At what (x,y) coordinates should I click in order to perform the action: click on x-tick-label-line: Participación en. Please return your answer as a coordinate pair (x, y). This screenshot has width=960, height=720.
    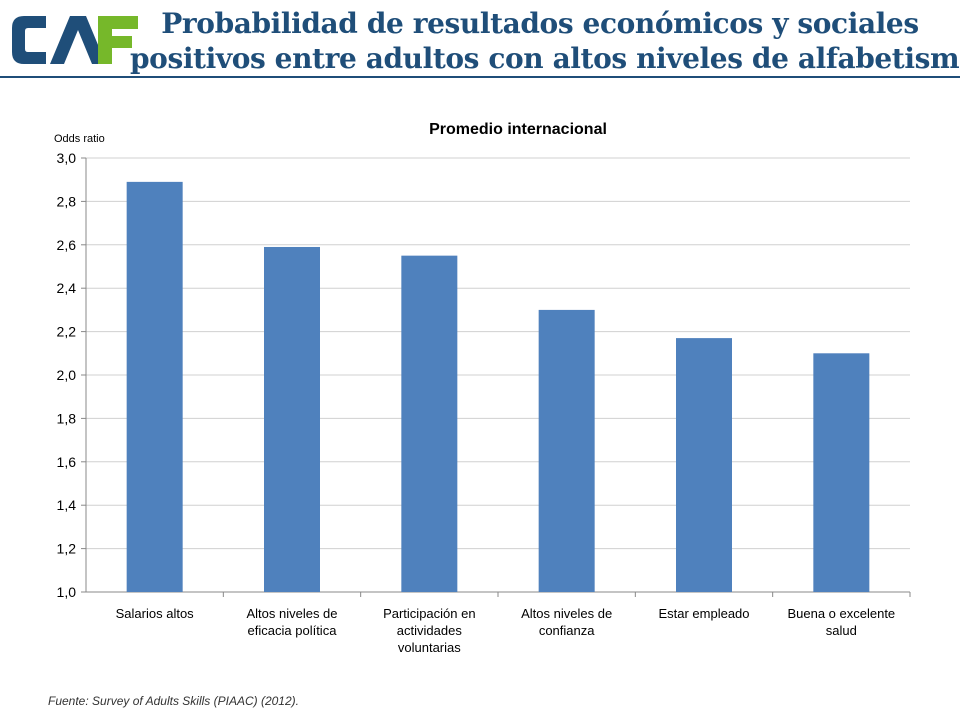
    Looking at the image, I should click on (429, 613).